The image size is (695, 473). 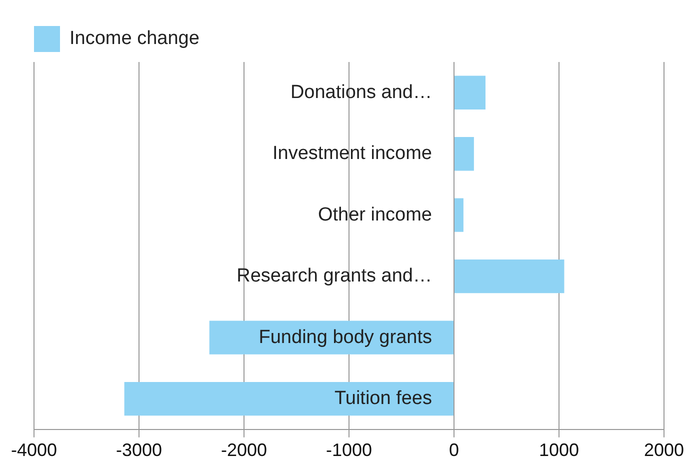 What do you see at coordinates (345, 337) in the screenshot?
I see `y-tick-label: Funding body grants` at bounding box center [345, 337].